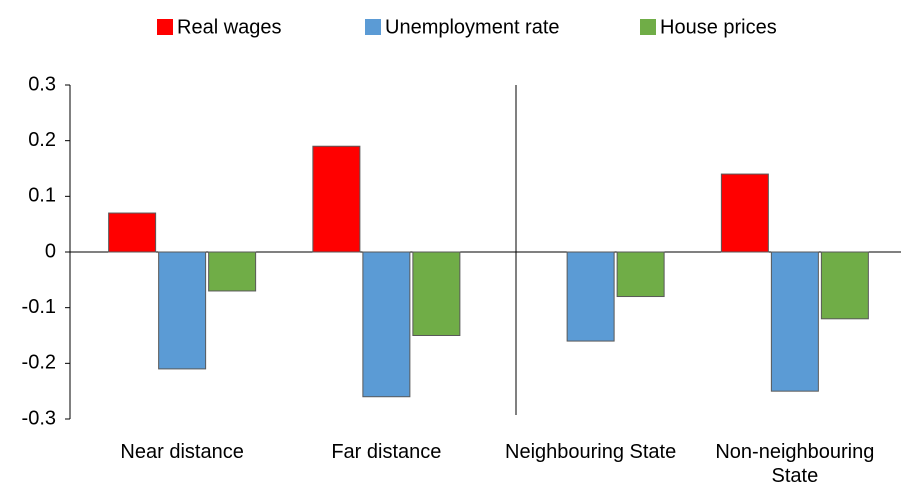 The width and height of the screenshot is (901, 493). I want to click on y-tick-label: 0, so click(50, 251).